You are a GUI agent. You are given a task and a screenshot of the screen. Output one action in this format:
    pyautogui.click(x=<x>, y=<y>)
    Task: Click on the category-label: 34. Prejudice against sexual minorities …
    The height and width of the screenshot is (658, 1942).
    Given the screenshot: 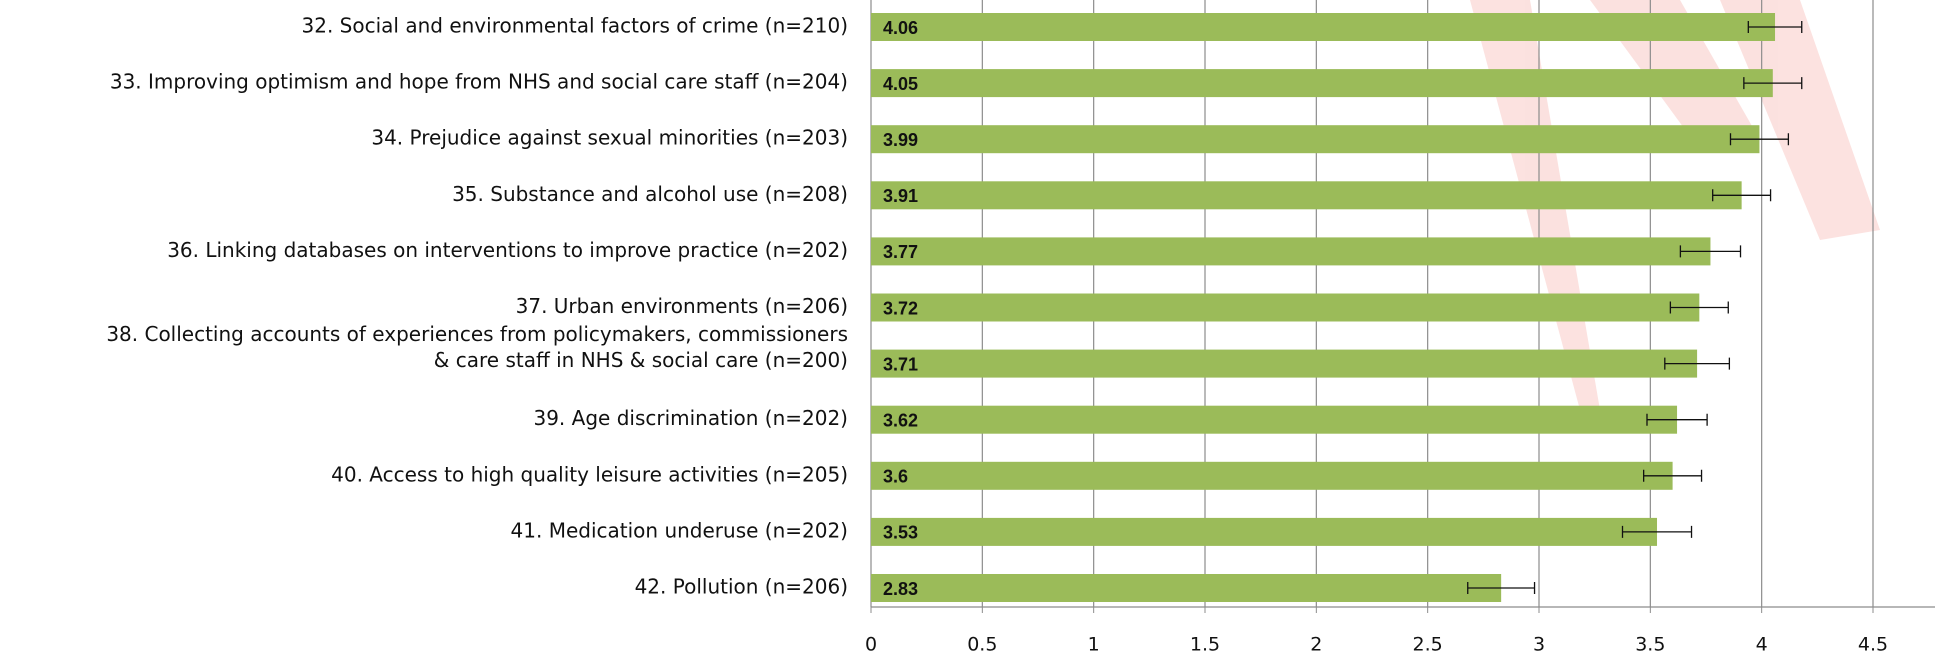 What is the action you would take?
    pyautogui.click(x=609, y=138)
    